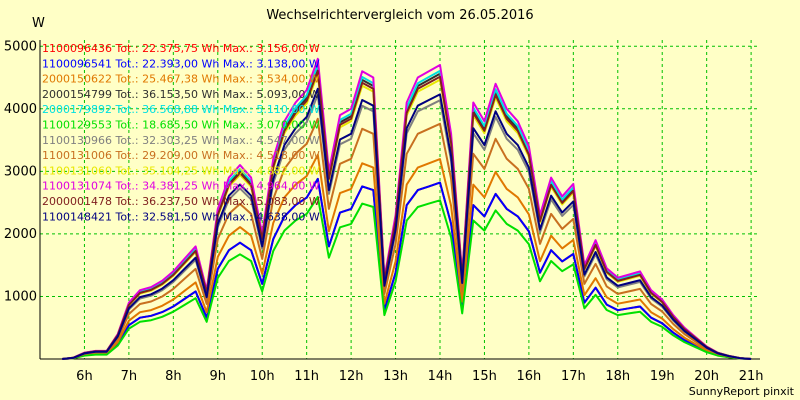 This screenshot has width=800, height=400. What do you see at coordinates (262, 376) in the screenshot?
I see `x-tick-label: 10h` at bounding box center [262, 376].